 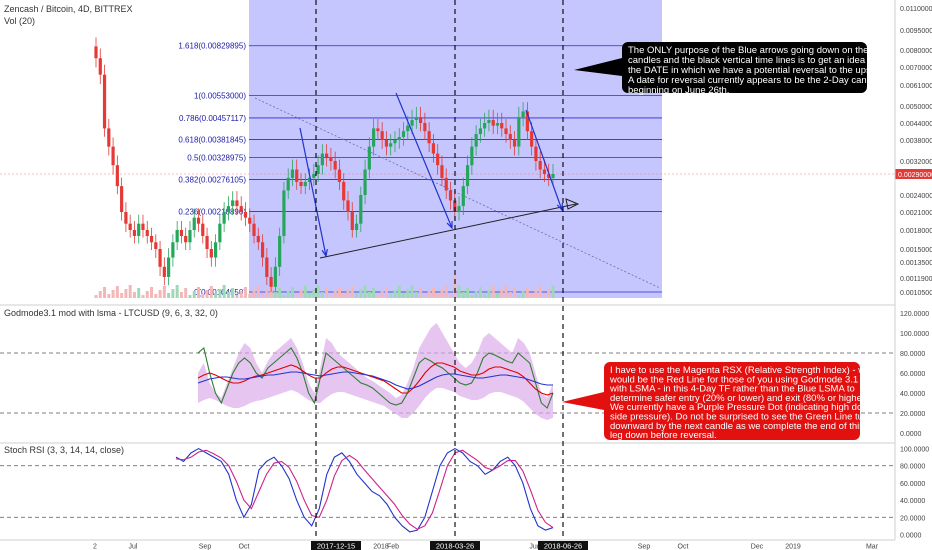 What do you see at coordinates (212, 118) in the screenshot?
I see `fib-level-label: 0.786(0.00457117)` at bounding box center [212, 118].